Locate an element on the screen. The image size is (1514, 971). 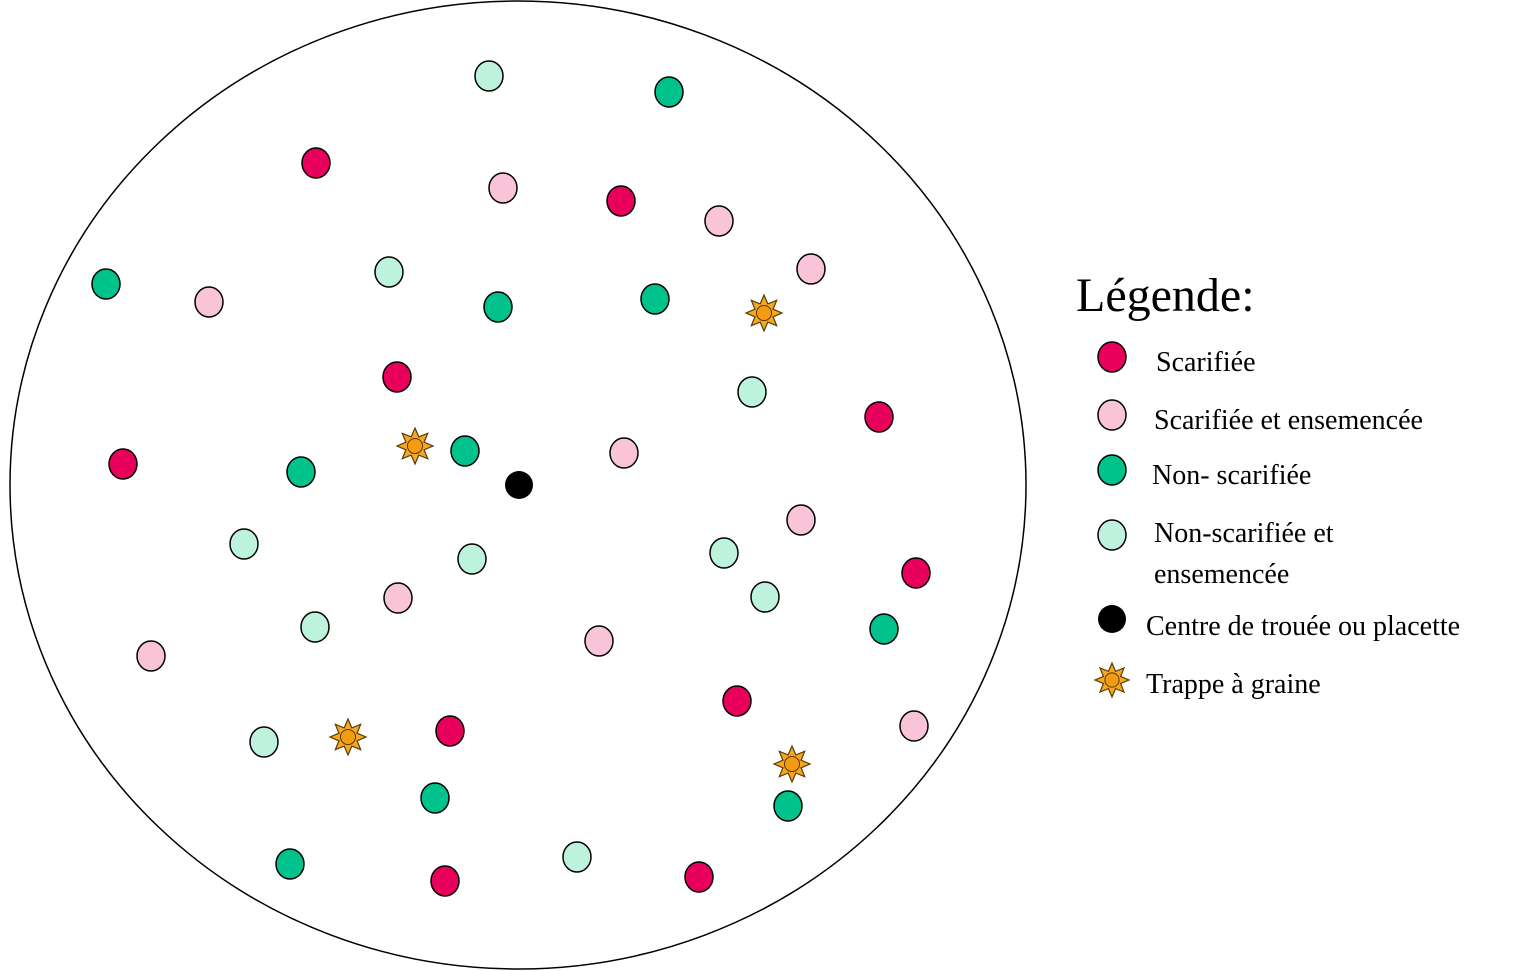
legend-label: Trappe à graine is located at coordinates (1233, 684).